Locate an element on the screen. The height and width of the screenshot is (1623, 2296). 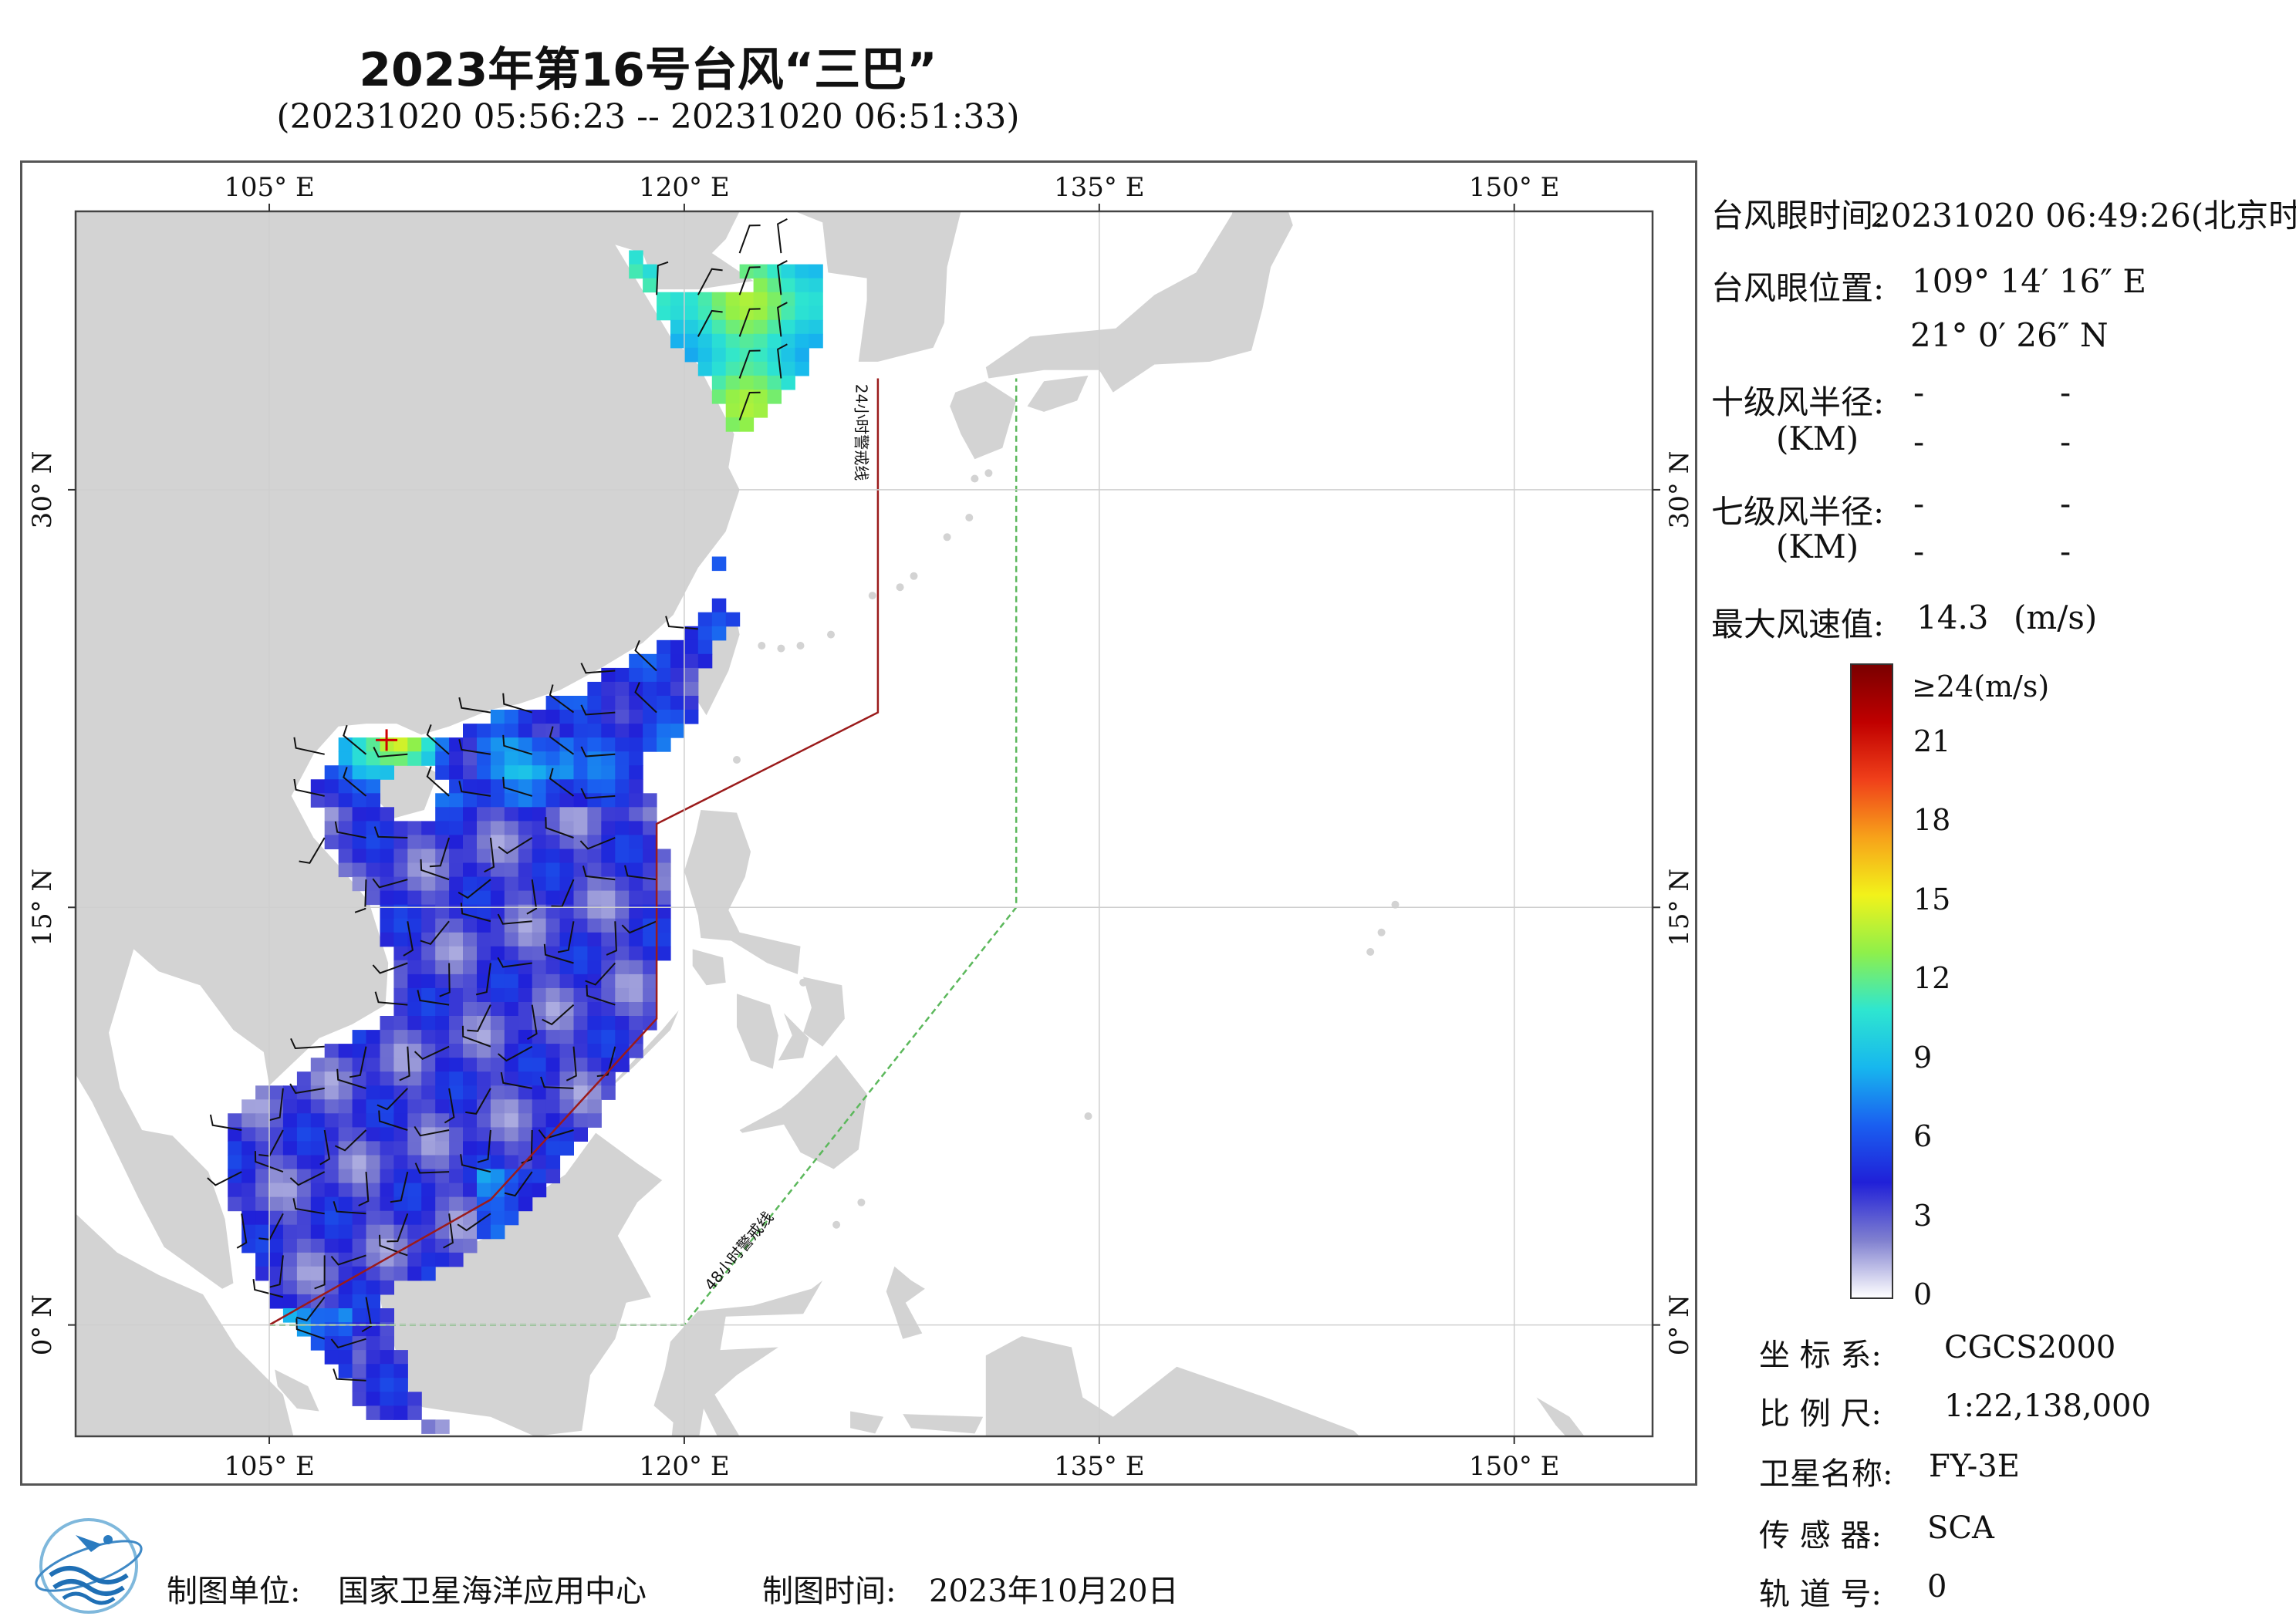
r7-dash-2: - is located at coordinates (2065, 503).